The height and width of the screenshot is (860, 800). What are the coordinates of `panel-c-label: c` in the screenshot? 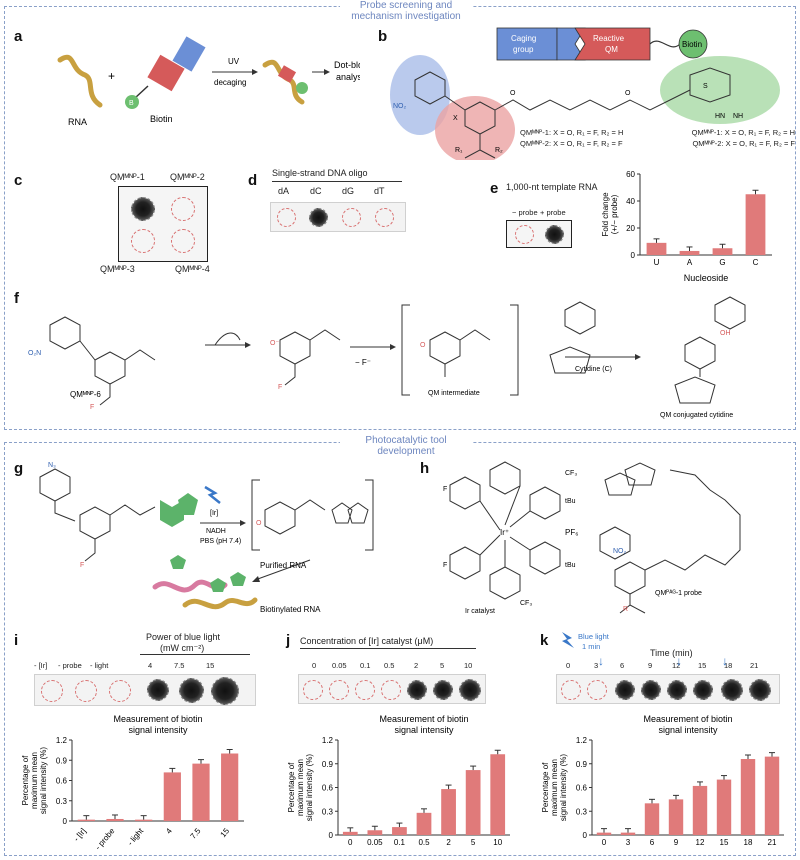 It's located at (18, 180).